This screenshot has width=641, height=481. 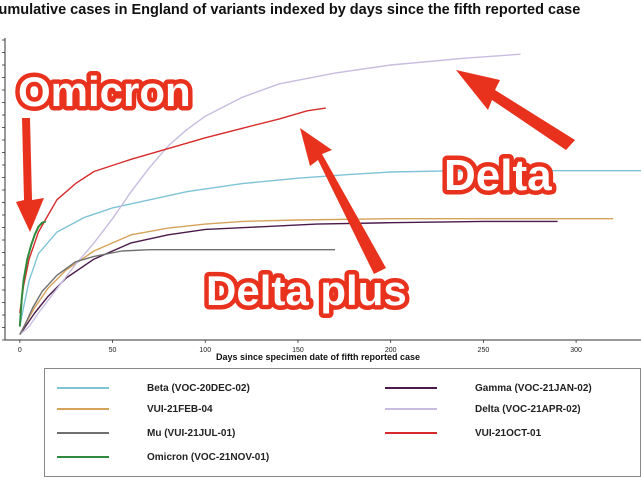 What do you see at coordinates (113, 350) in the screenshot?
I see `x-tick-label: 50` at bounding box center [113, 350].